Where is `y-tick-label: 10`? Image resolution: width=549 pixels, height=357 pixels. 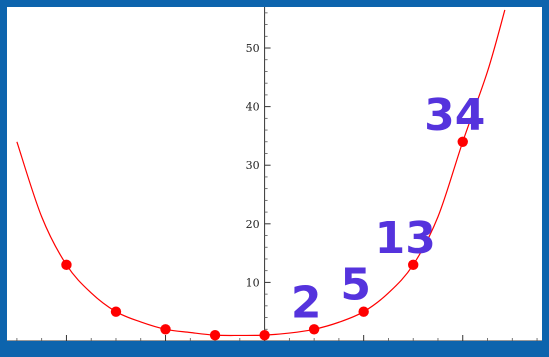 y-tick-label: 10 is located at coordinates (253, 282).